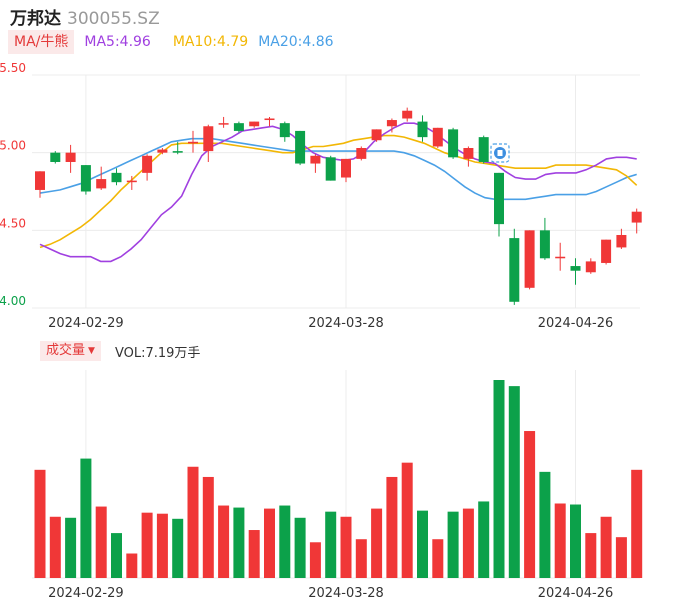 The image size is (686, 606). I want to click on y-tick-label: 4.00, so click(13, 301).